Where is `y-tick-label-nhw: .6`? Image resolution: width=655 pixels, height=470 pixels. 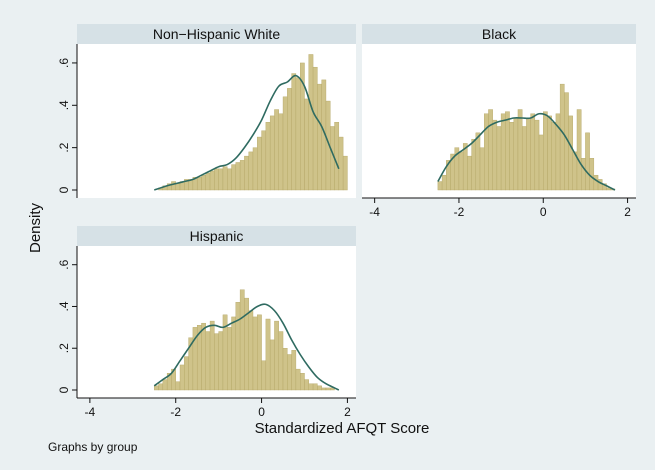
y-tick-label-nhw: .6 is located at coordinates (64, 63).